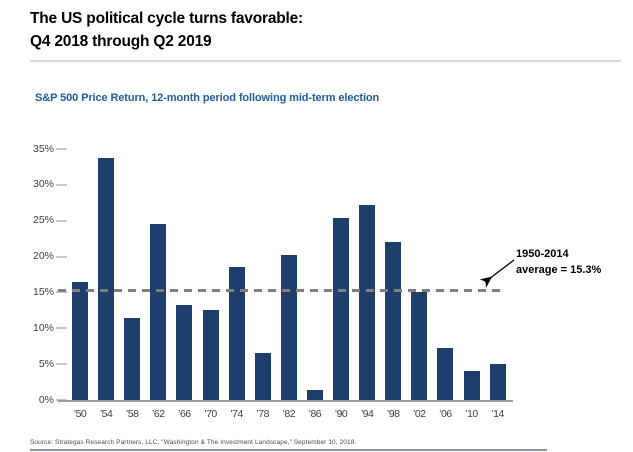  What do you see at coordinates (43, 220) in the screenshot?
I see `y-axis-label: 25%` at bounding box center [43, 220].